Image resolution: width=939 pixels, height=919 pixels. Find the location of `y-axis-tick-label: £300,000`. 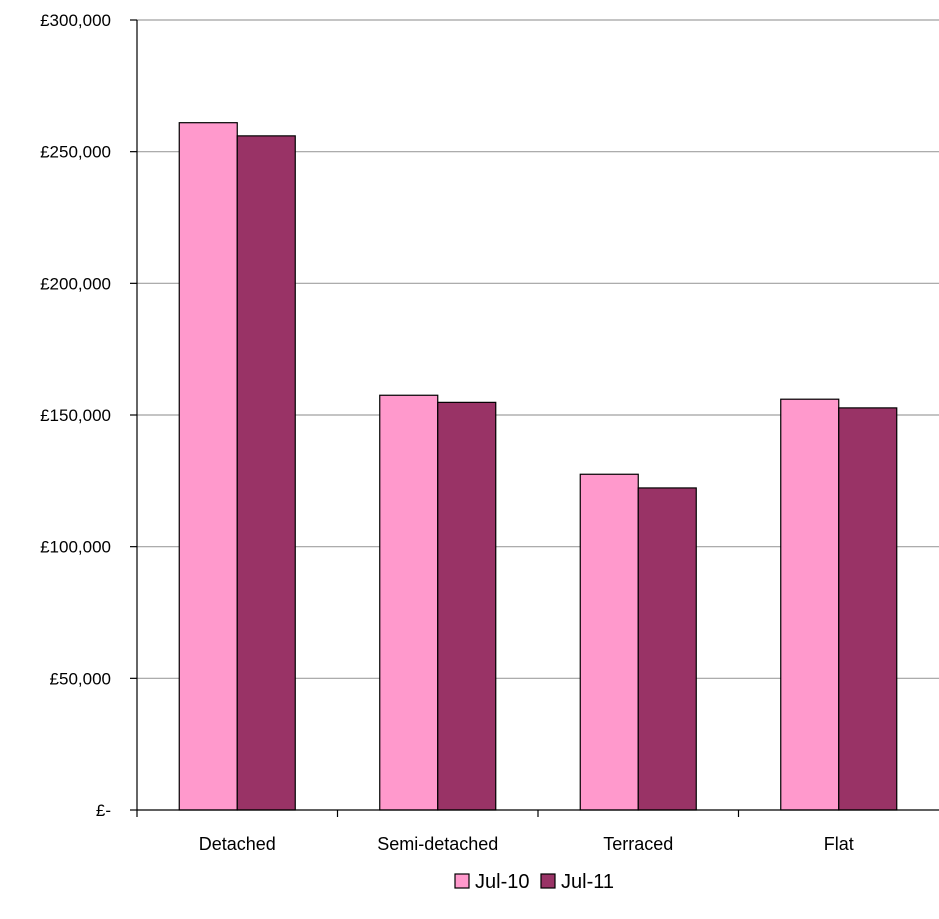

y-axis-tick-label: £300,000 is located at coordinates (75, 20).